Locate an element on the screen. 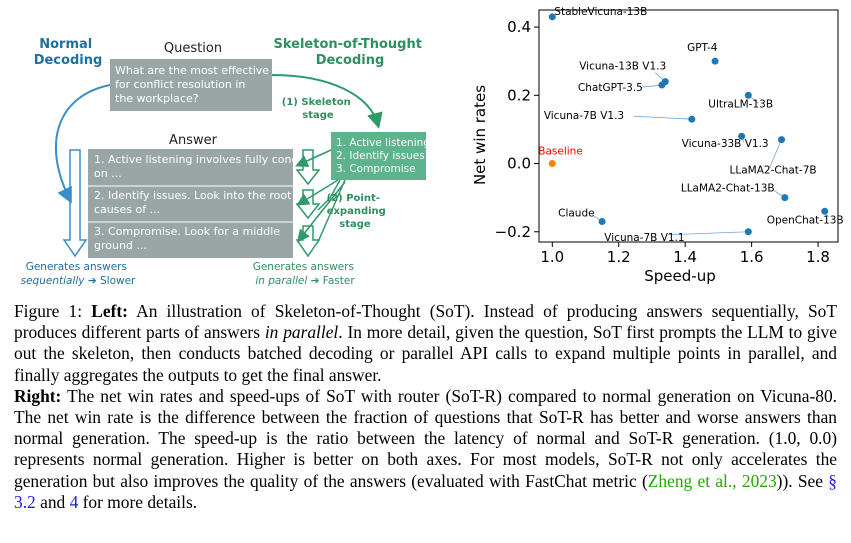 This screenshot has height=543, width=851. data-points is located at coordinates (688, 124).